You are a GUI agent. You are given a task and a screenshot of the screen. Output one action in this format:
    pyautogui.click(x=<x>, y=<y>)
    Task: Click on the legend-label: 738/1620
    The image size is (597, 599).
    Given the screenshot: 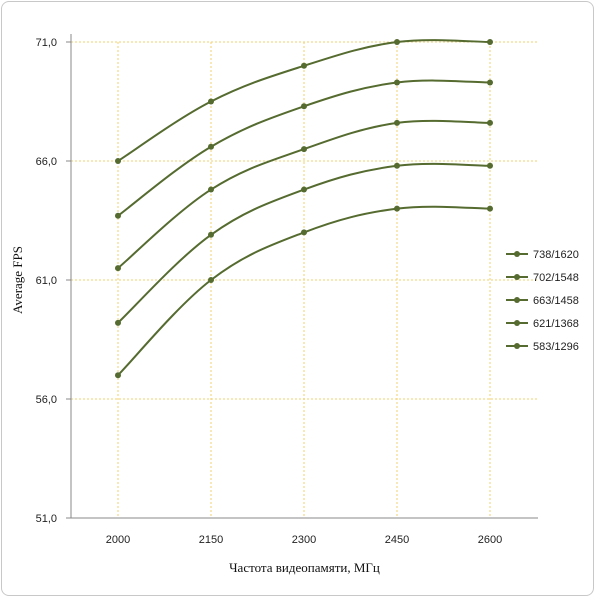 What is the action you would take?
    pyautogui.click(x=556, y=255)
    